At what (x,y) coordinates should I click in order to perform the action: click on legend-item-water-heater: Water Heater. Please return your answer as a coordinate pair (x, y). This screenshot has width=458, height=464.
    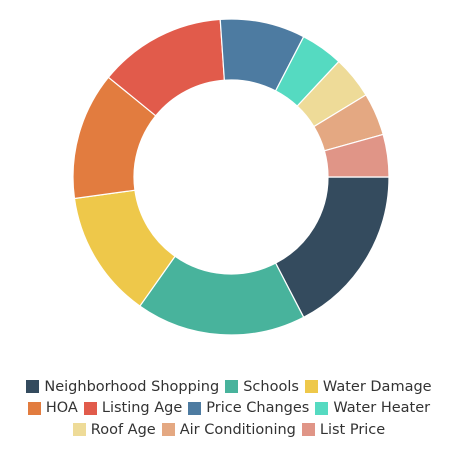
    Looking at the image, I should click on (372, 408).